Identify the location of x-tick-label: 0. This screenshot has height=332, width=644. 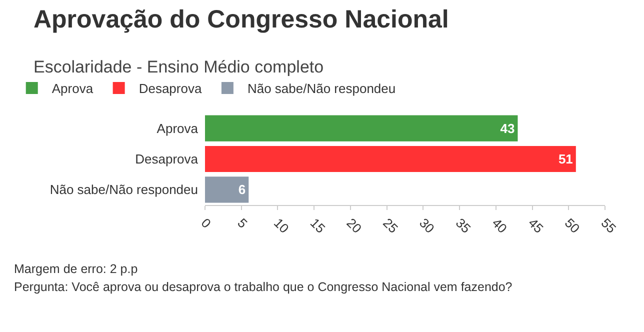
(206, 223).